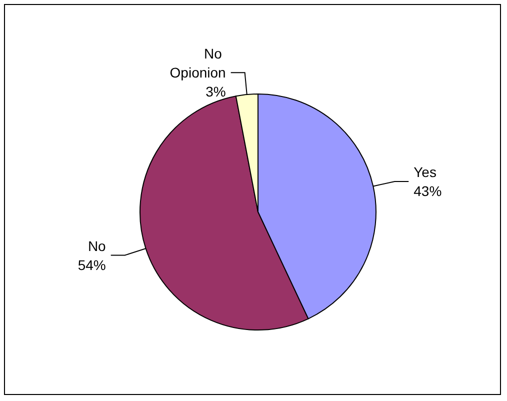  I want to click on slice-label: No, so click(97, 246).